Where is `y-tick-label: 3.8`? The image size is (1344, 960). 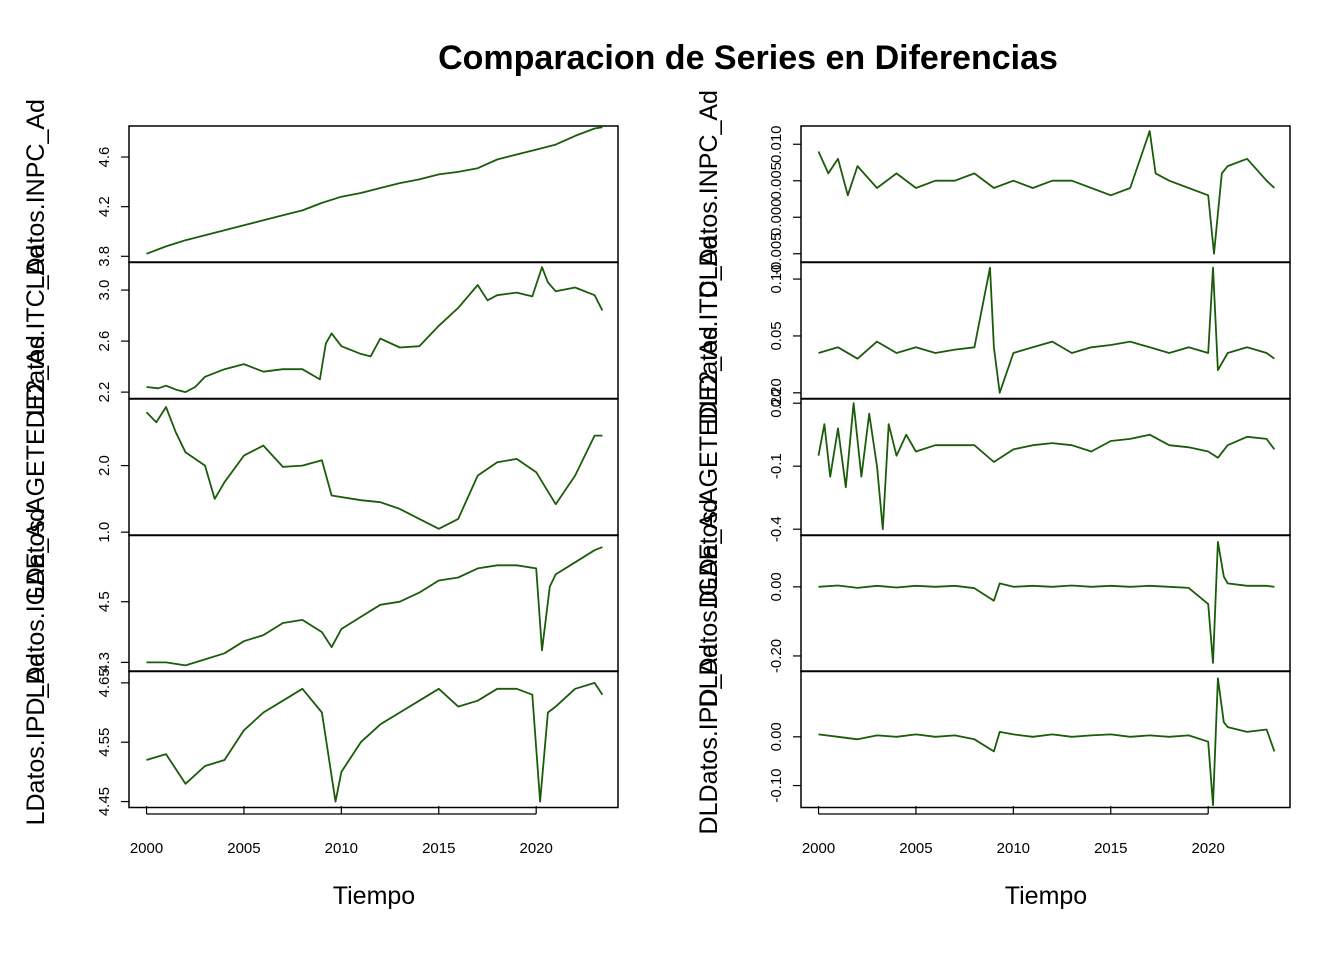
y-tick-label: 3.8 is located at coordinates (104, 256).